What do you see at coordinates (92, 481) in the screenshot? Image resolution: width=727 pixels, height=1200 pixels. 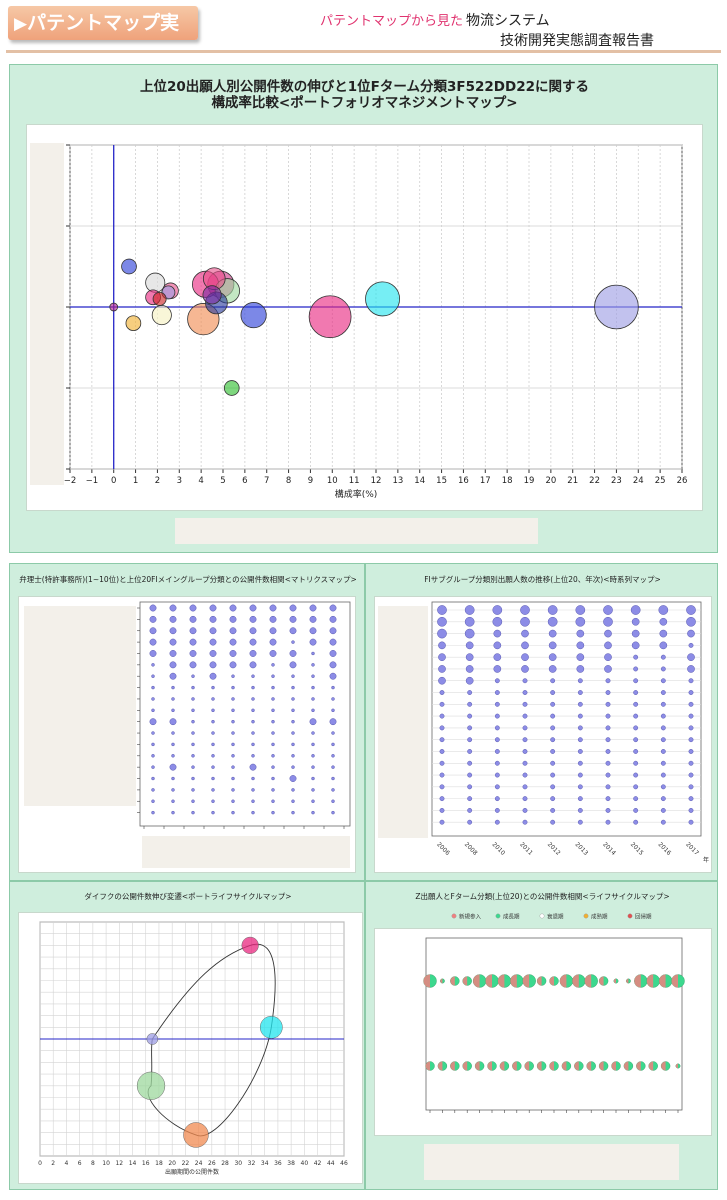 I see `x-tick-label: −1` at bounding box center [92, 481].